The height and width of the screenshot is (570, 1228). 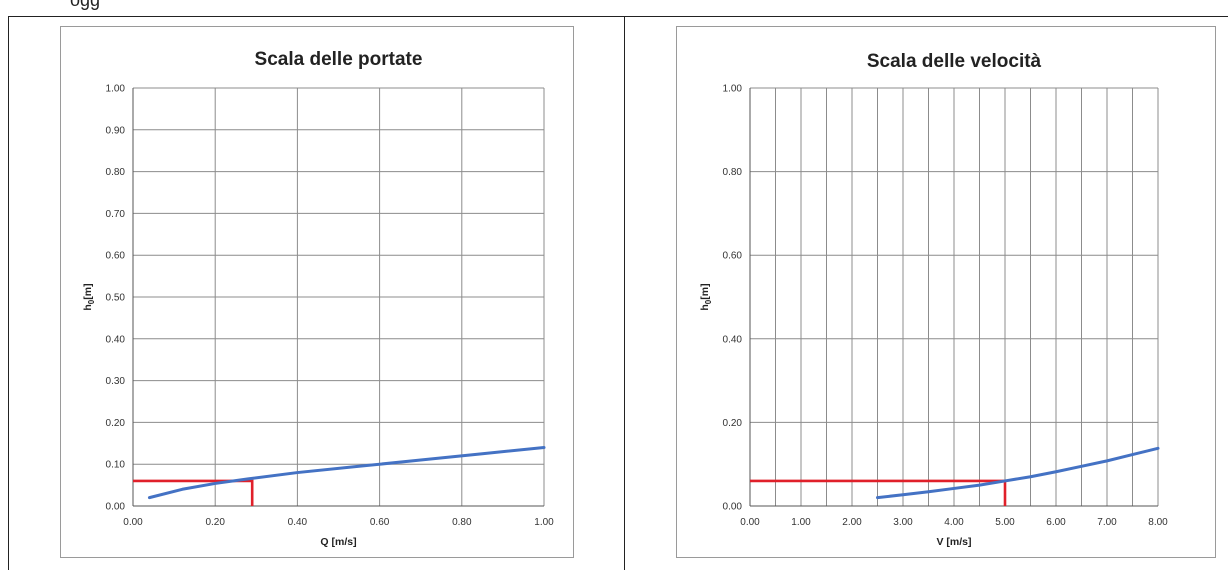 I want to click on y-tick-label: 0.10, so click(x=116, y=465).